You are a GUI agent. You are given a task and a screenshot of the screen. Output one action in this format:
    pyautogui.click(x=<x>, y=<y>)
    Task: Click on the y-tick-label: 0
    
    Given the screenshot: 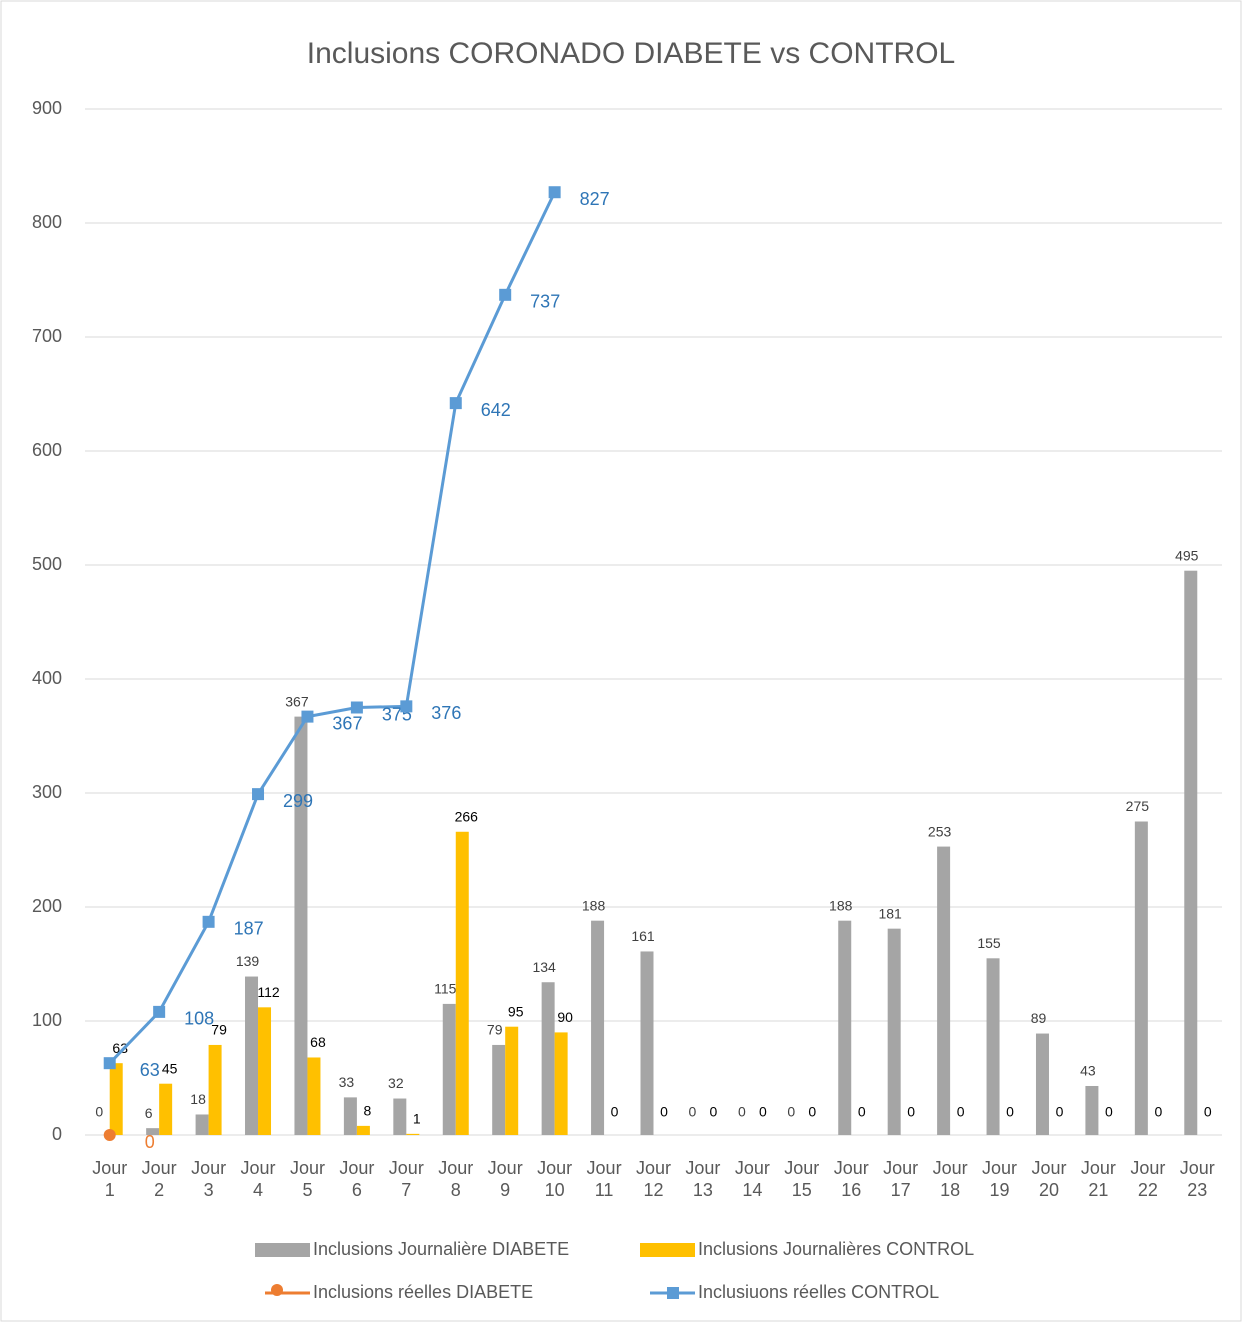 What is the action you would take?
    pyautogui.click(x=57, y=1134)
    